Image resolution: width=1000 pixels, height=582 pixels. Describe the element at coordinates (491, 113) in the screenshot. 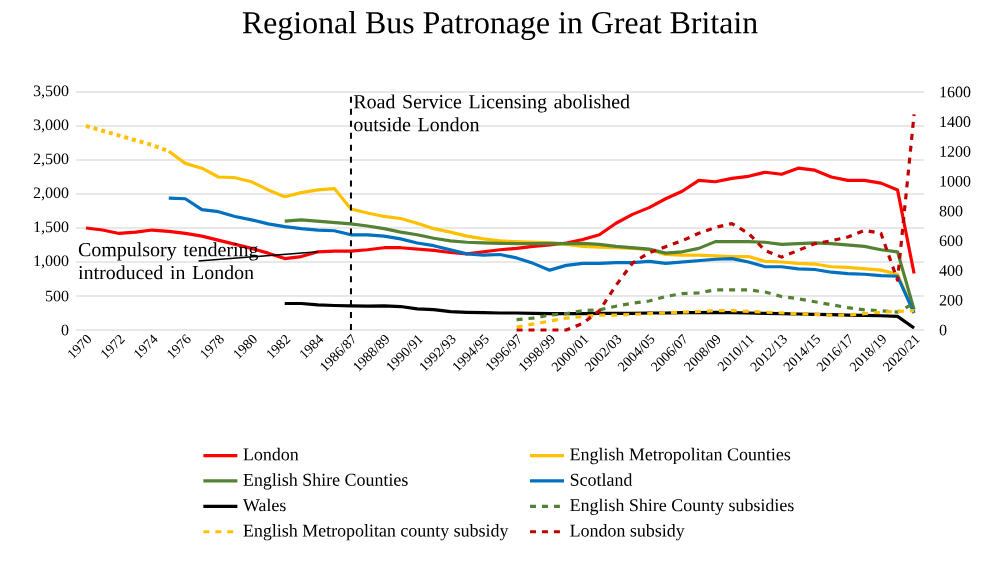

I see `ref-line-label: Road Service Licensing abolished outside London` at that location.